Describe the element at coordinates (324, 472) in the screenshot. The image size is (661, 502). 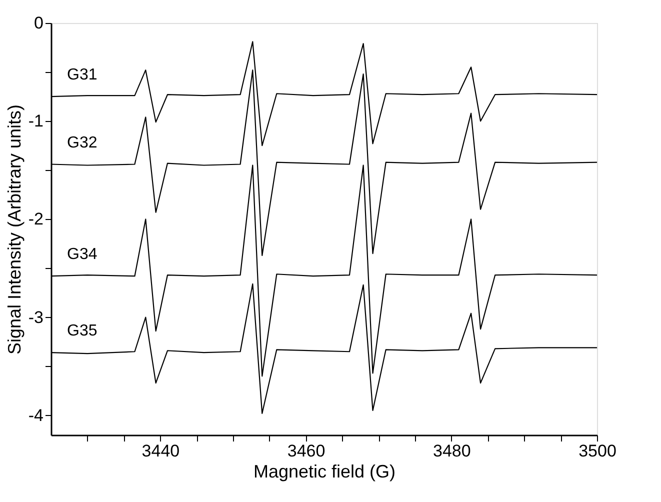
I see `x-axis-title: Magnetic field (G)` at that location.